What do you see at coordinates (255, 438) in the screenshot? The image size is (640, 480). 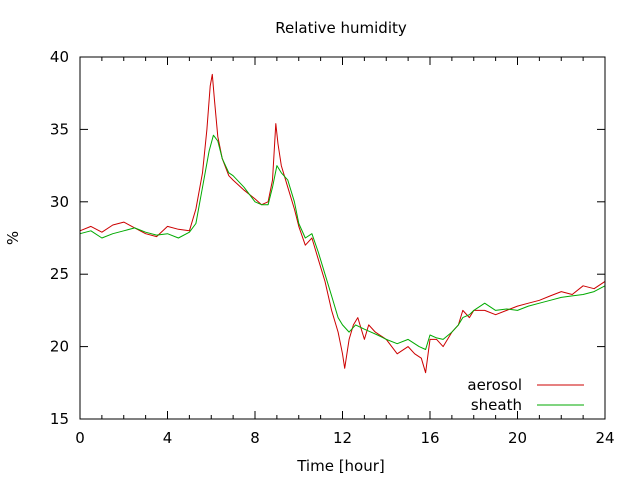 I see `x-tick-label: 8` at bounding box center [255, 438].